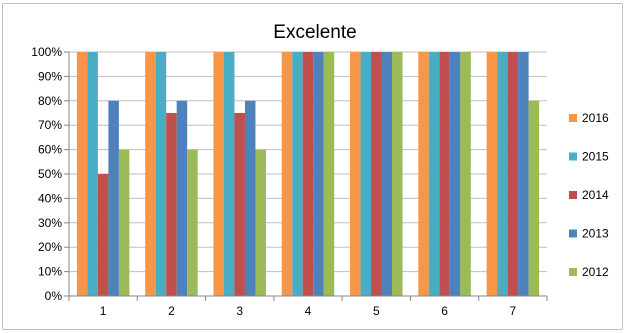  Describe the element at coordinates (171, 311) in the screenshot. I see `x-tick-label: 2` at that location.